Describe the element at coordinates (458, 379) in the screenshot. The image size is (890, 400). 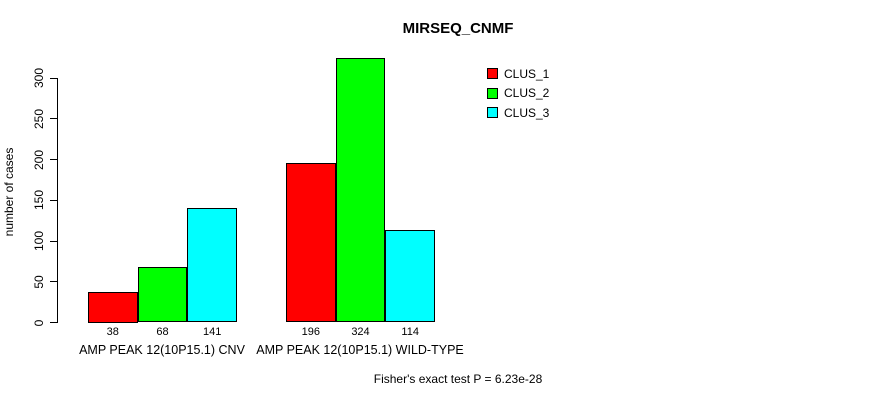
I see `fisher-test-annotation: Fisher's exact test P = 6.23e-28` at that location.